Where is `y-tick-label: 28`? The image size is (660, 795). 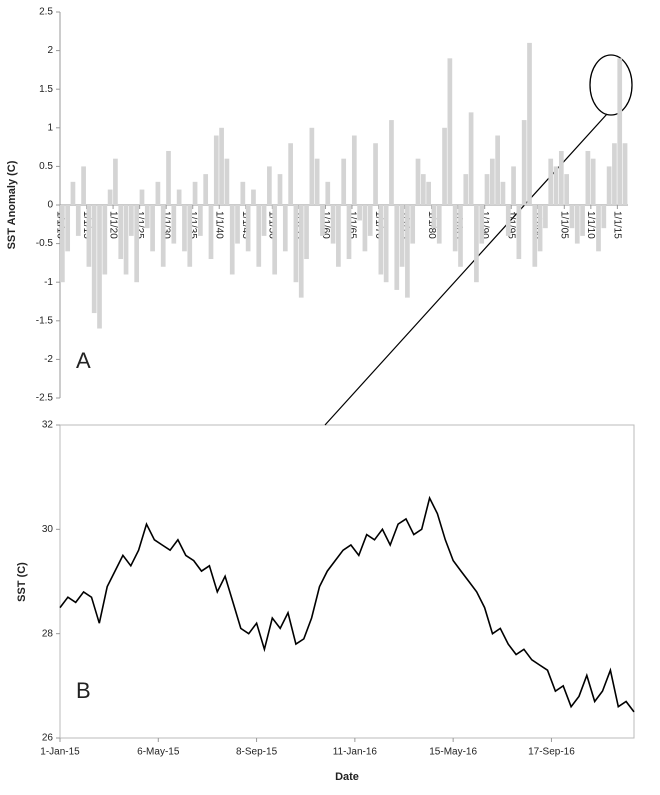
y-tick-label: 28 is located at coordinates (48, 633).